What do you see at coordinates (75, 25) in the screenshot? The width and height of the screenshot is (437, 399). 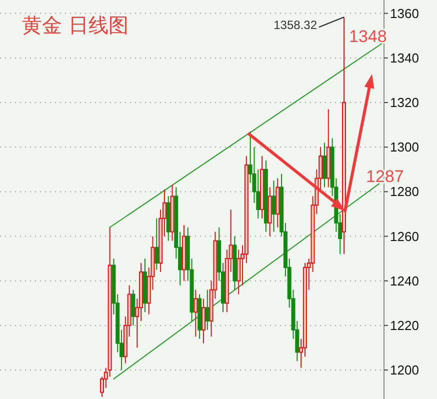 I see `text: 黄金 日线图` at bounding box center [75, 25].